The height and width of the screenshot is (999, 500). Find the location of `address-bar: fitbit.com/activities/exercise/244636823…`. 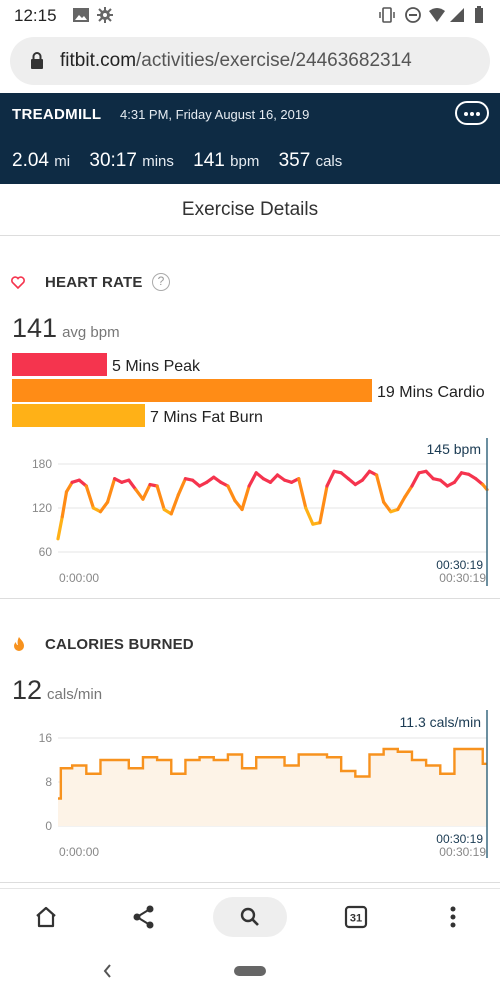

address-bar: fitbit.com/activities/exercise/244636823… is located at coordinates (250, 61).